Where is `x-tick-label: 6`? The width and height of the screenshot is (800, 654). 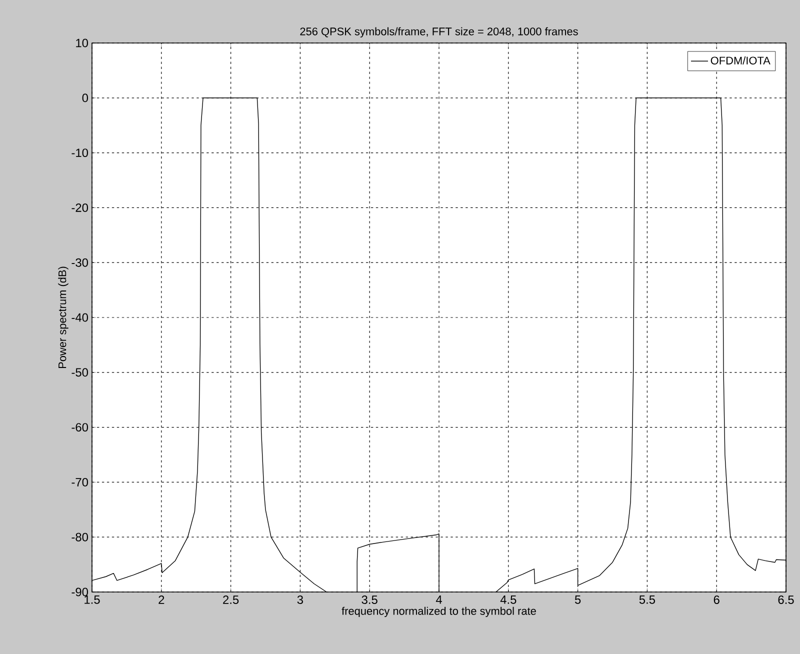
x-tick-label: 6 is located at coordinates (717, 600).